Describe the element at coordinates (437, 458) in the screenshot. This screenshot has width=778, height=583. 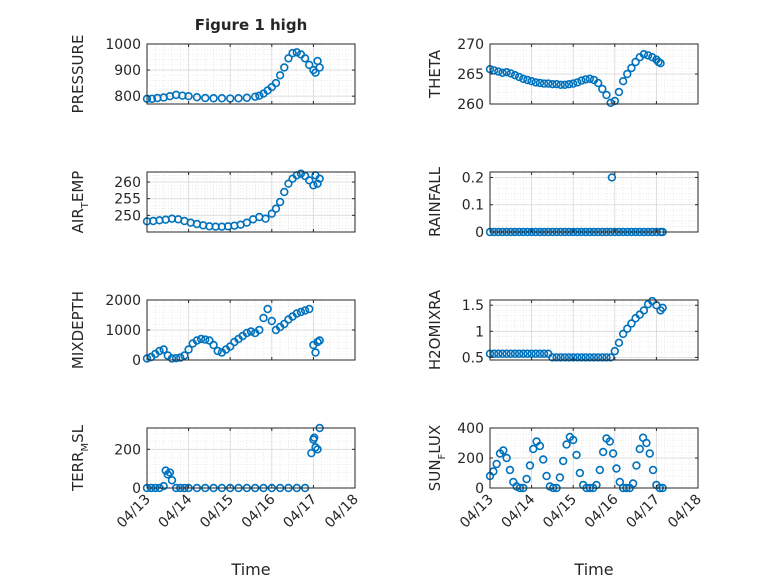
I see `y-axis-label: SUNFLUX` at that location.